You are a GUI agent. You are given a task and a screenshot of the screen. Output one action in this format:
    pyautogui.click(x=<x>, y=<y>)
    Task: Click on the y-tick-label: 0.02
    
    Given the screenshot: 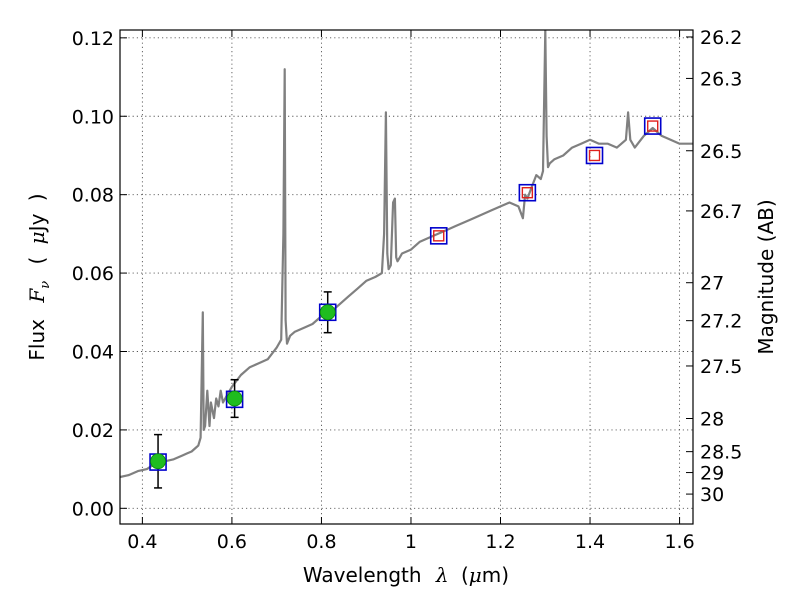 What is the action you would take?
    pyautogui.click(x=93, y=431)
    